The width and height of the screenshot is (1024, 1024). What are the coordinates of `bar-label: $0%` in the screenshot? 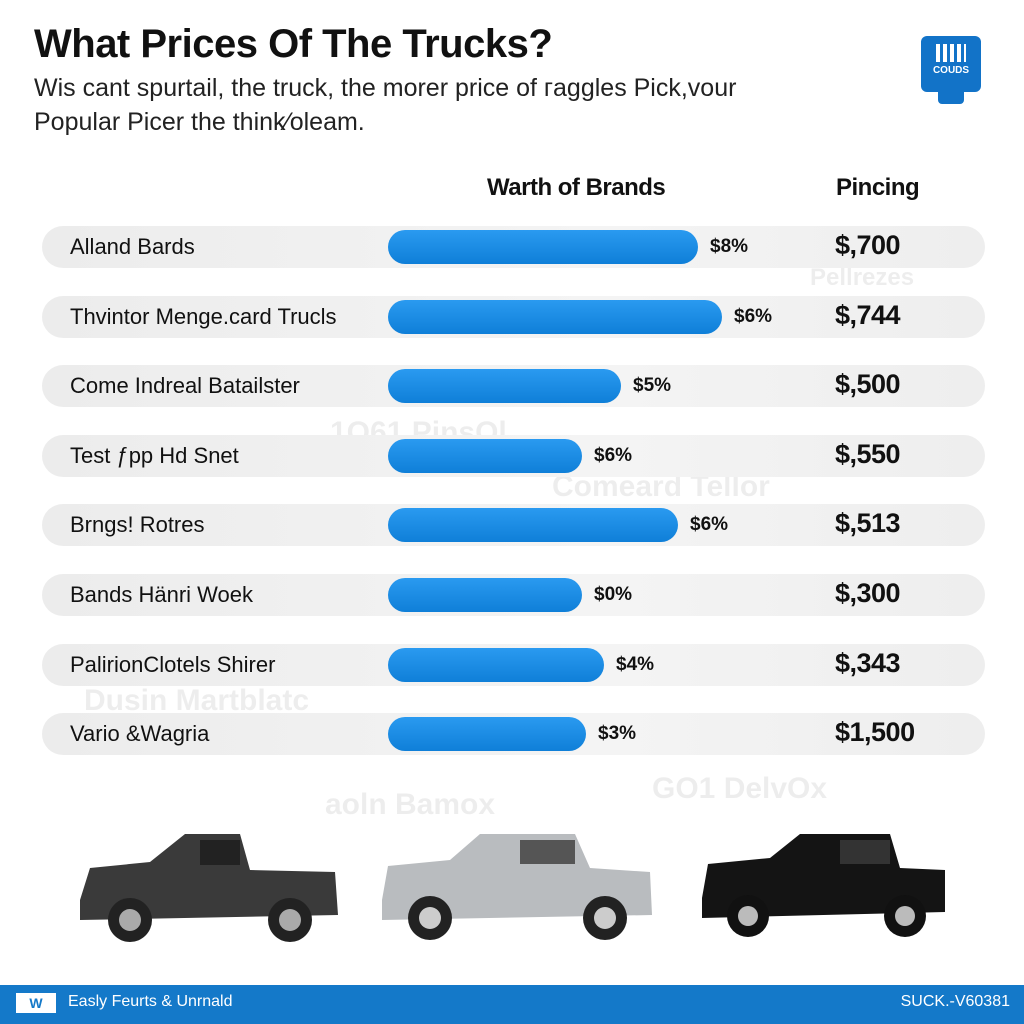 It's located at (613, 594).